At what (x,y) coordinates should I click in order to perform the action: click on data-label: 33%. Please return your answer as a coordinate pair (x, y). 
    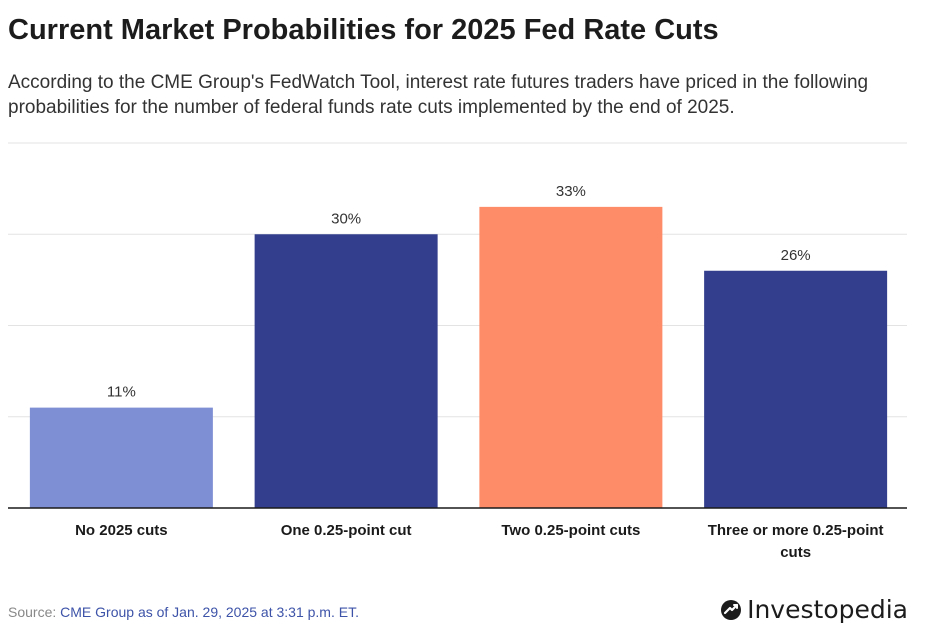
    Looking at the image, I should click on (571, 191).